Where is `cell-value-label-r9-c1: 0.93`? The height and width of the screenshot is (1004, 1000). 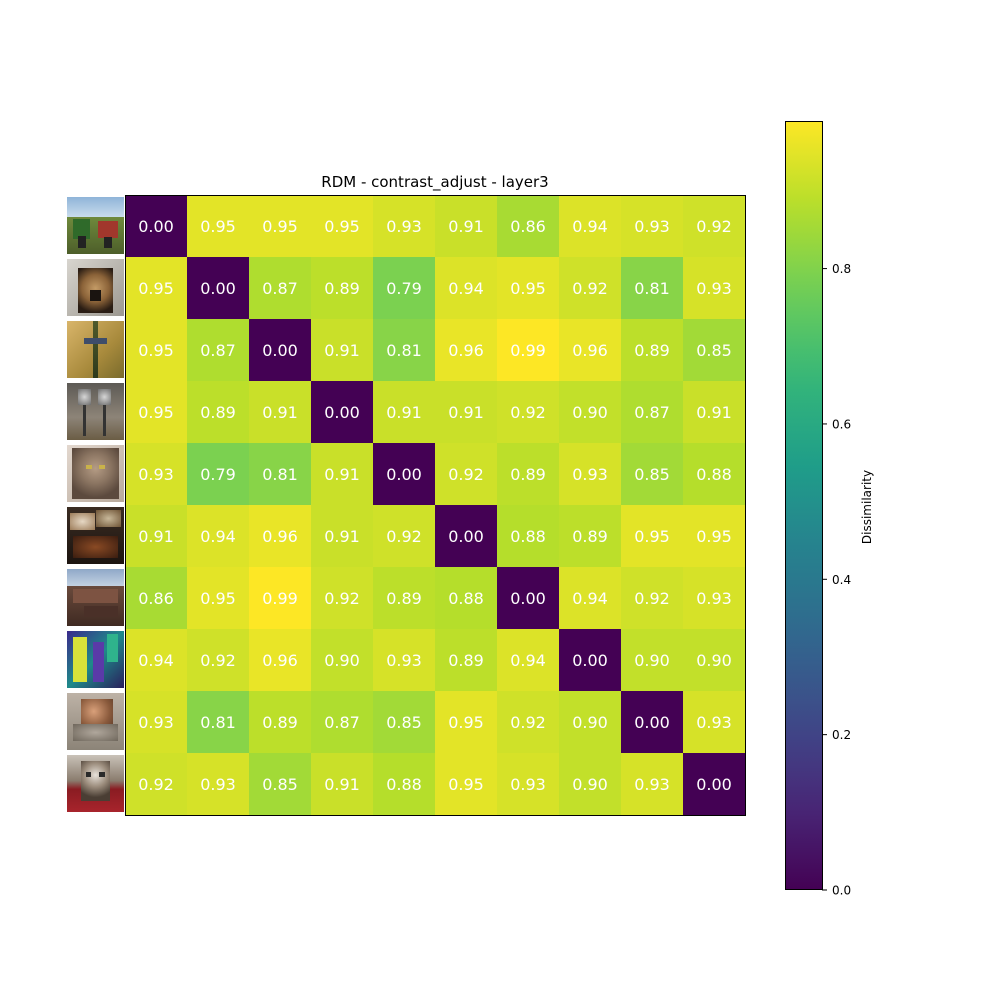
cell-value-label-r9-c1: 0.93 is located at coordinates (218, 784).